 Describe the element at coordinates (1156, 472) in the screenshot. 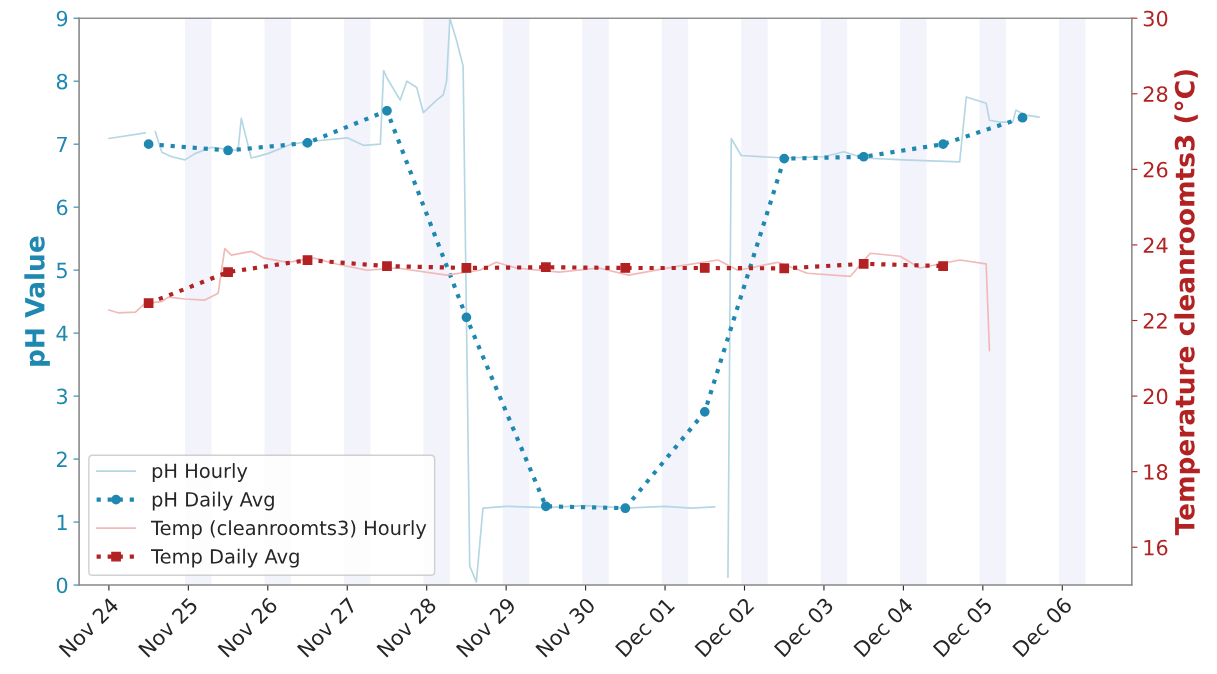

I see `y2-tick-label: 18` at that location.